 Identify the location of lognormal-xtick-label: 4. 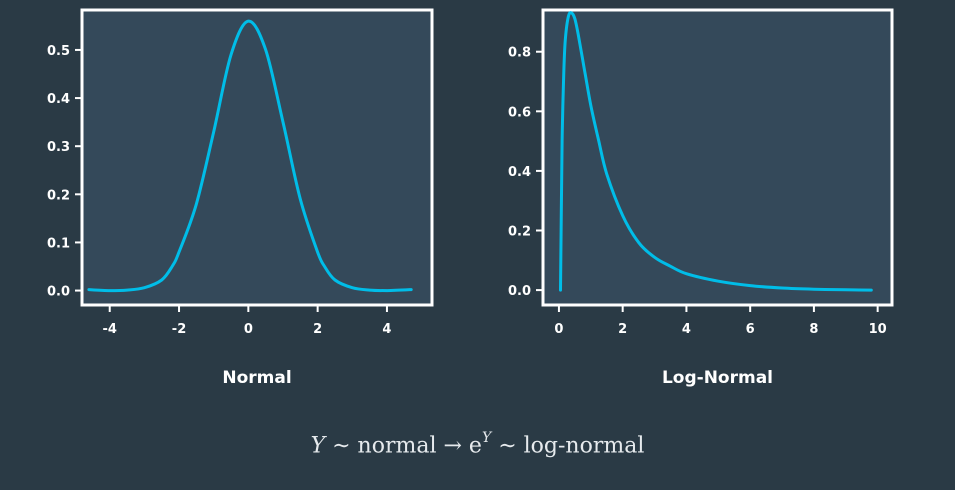
(686, 329).